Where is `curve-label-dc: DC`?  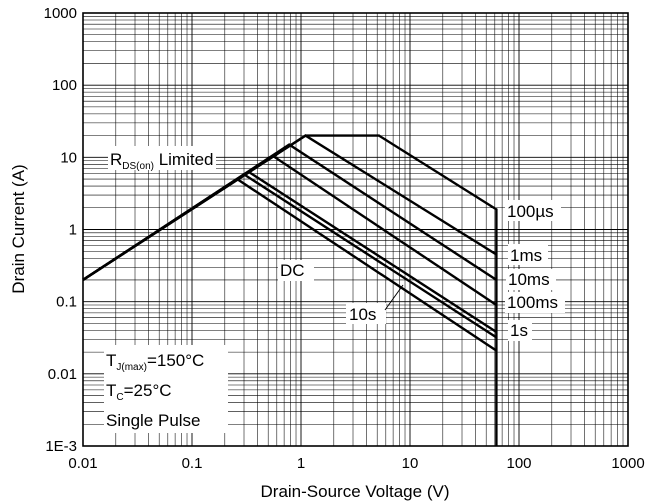 curve-label-dc: DC is located at coordinates (292, 270).